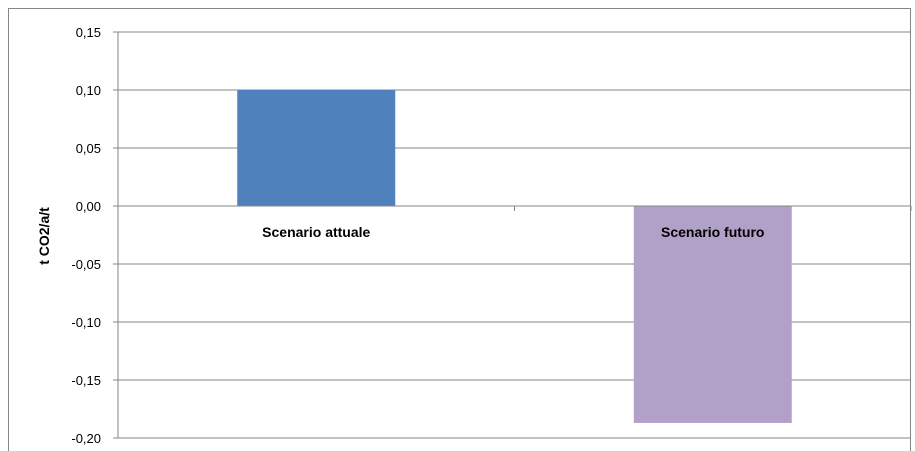 Image resolution: width=915 pixels, height=451 pixels. What do you see at coordinates (316, 232) in the screenshot?
I see `category-label: Scenario attuale` at bounding box center [316, 232].